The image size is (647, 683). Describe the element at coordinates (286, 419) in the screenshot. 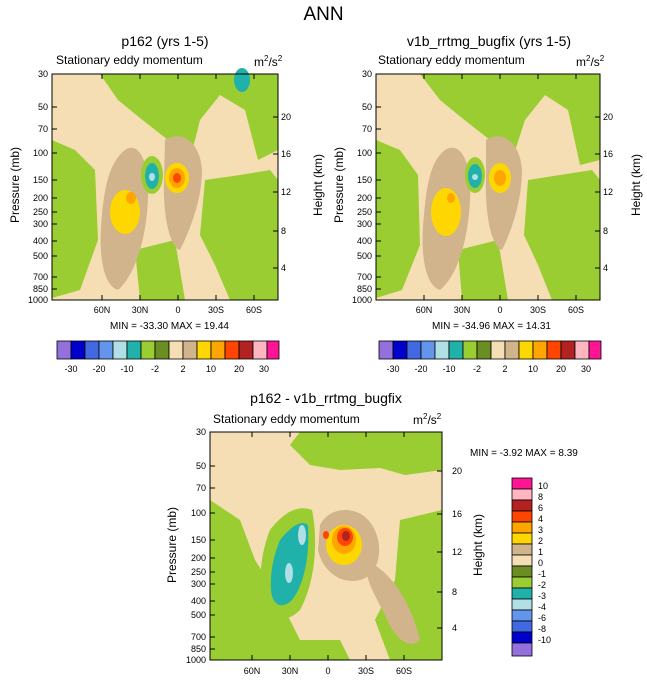

I see `panel3-subtitle: Stationary eddy momentum` at that location.